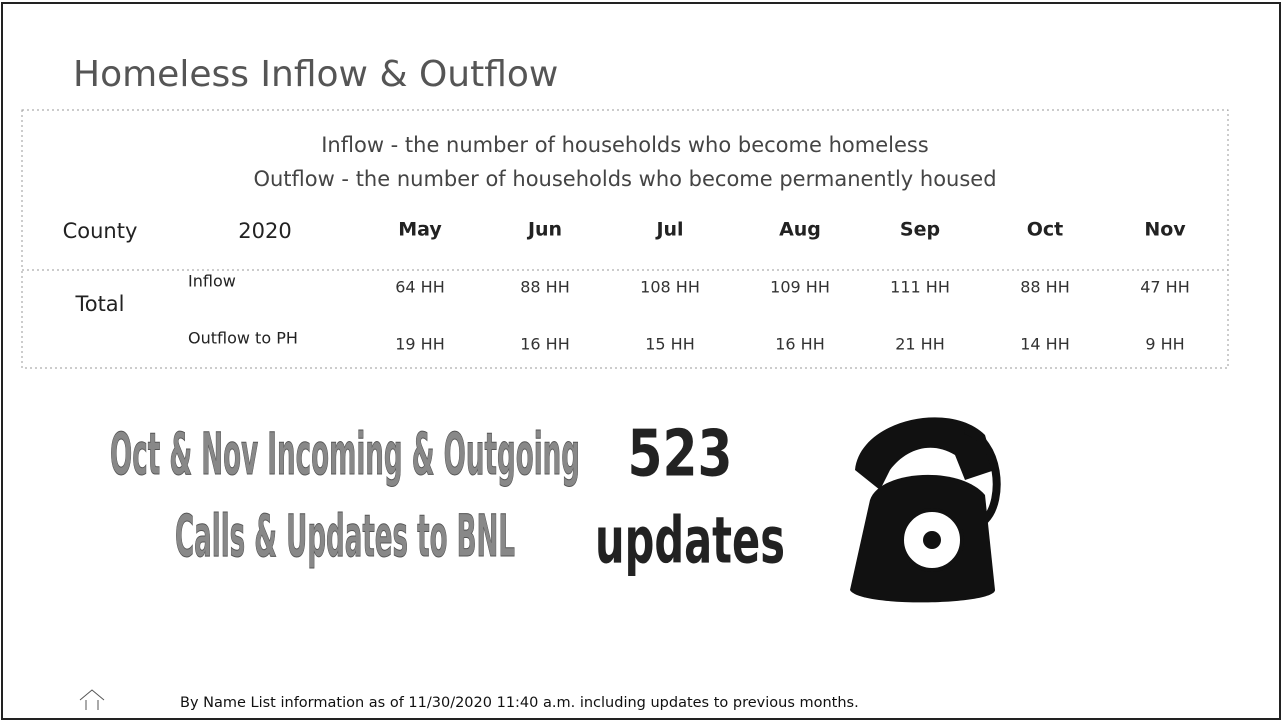 This screenshot has width=1284, height=723. I want to click on logo, so click(92, 699).